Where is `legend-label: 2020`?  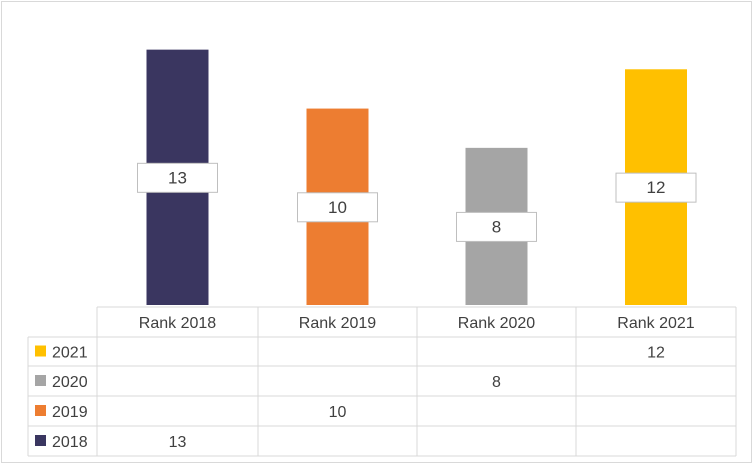
legend-label: 2020 is located at coordinates (70, 382).